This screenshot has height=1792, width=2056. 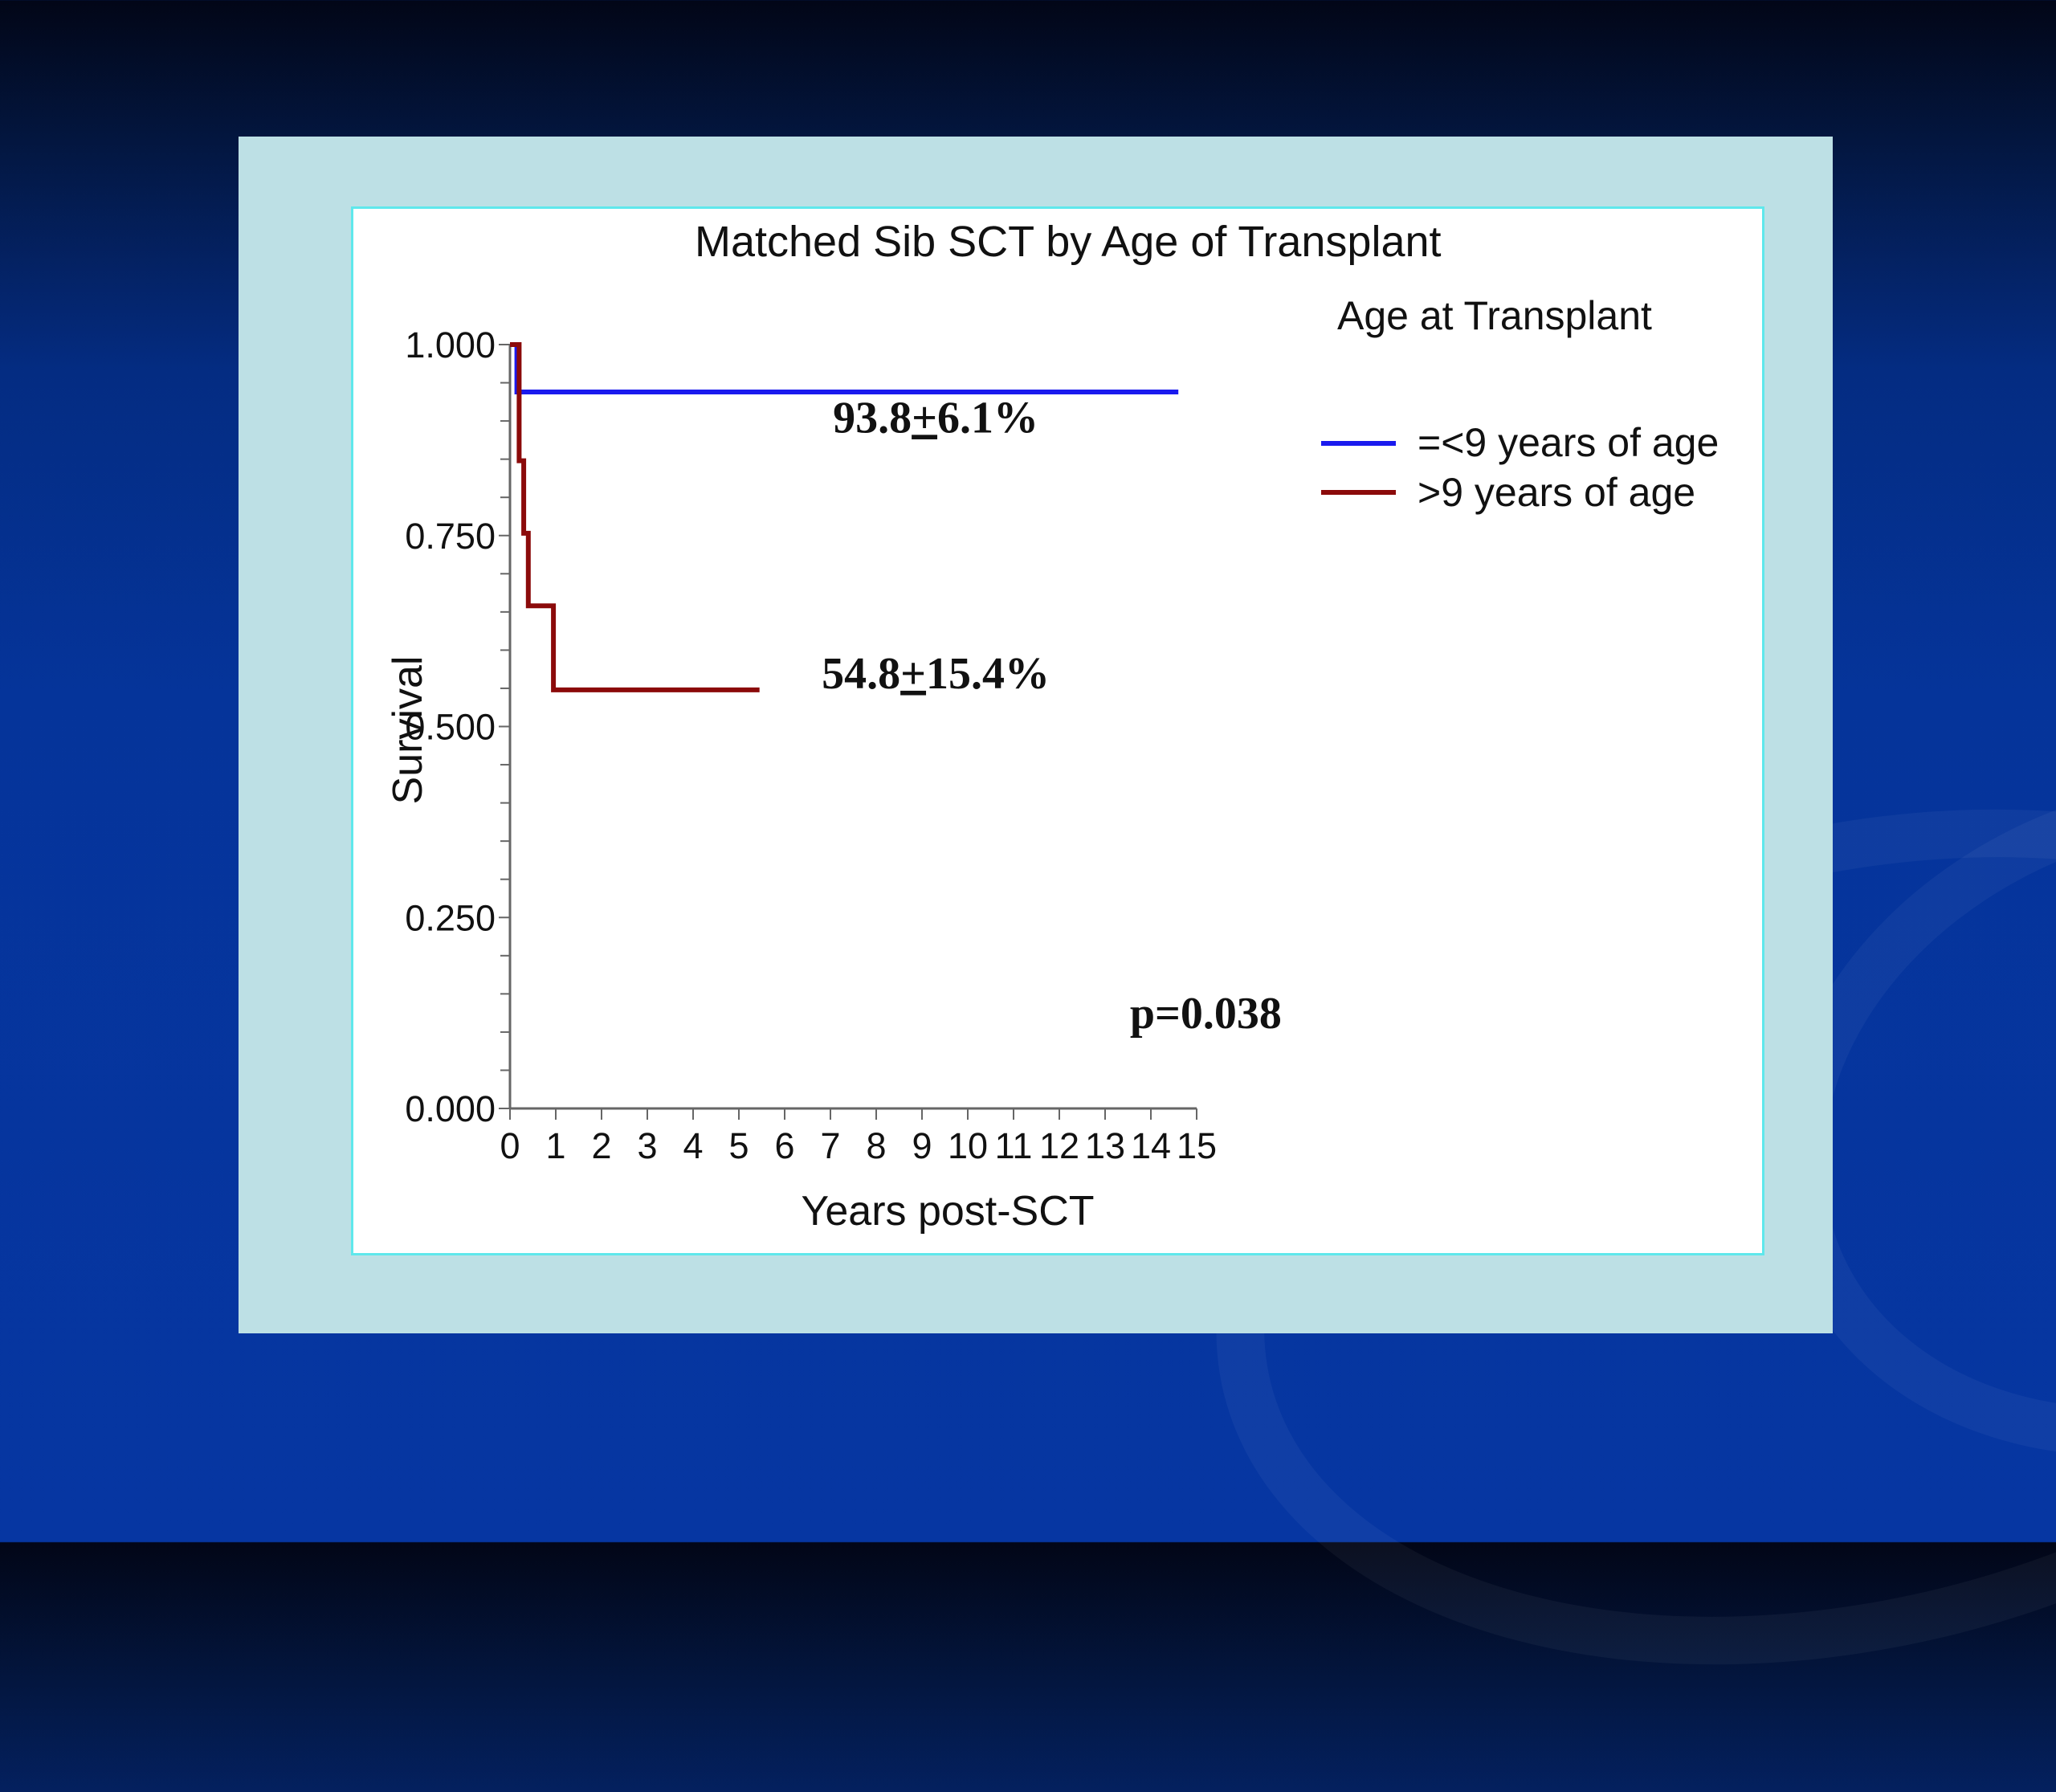 I want to click on x-tick-label: 6, so click(x=784, y=1145).